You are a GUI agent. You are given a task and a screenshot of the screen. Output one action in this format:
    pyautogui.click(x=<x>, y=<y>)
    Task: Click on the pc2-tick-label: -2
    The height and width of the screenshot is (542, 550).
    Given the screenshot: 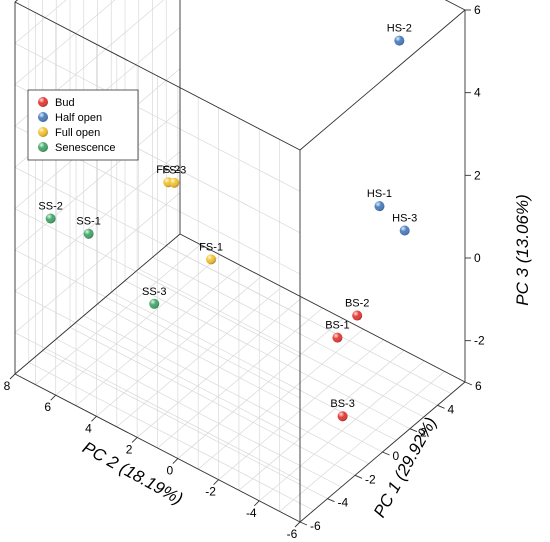 What is the action you would take?
    pyautogui.click(x=210, y=492)
    